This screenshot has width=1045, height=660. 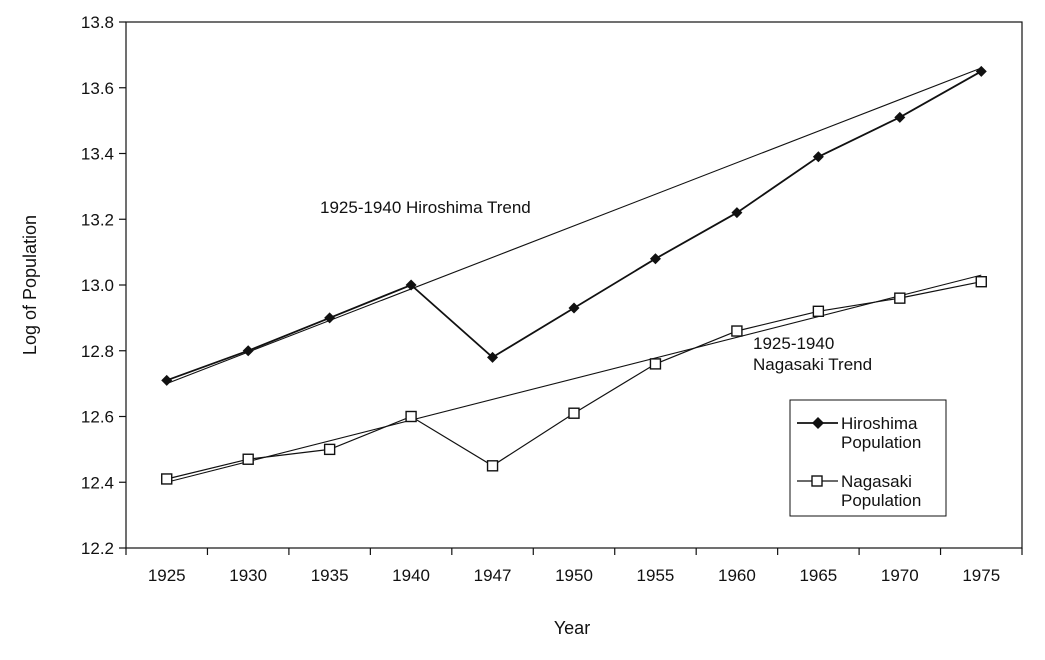 What do you see at coordinates (656, 575) in the screenshot?
I see `x-tick-label: 1955` at bounding box center [656, 575].